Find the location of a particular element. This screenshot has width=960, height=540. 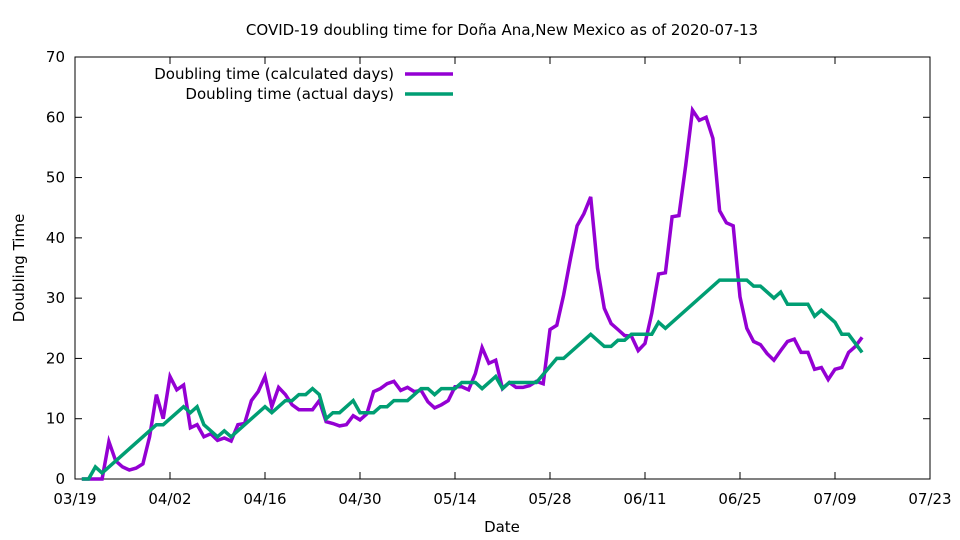

y-tick-label: 70 is located at coordinates (55, 57).